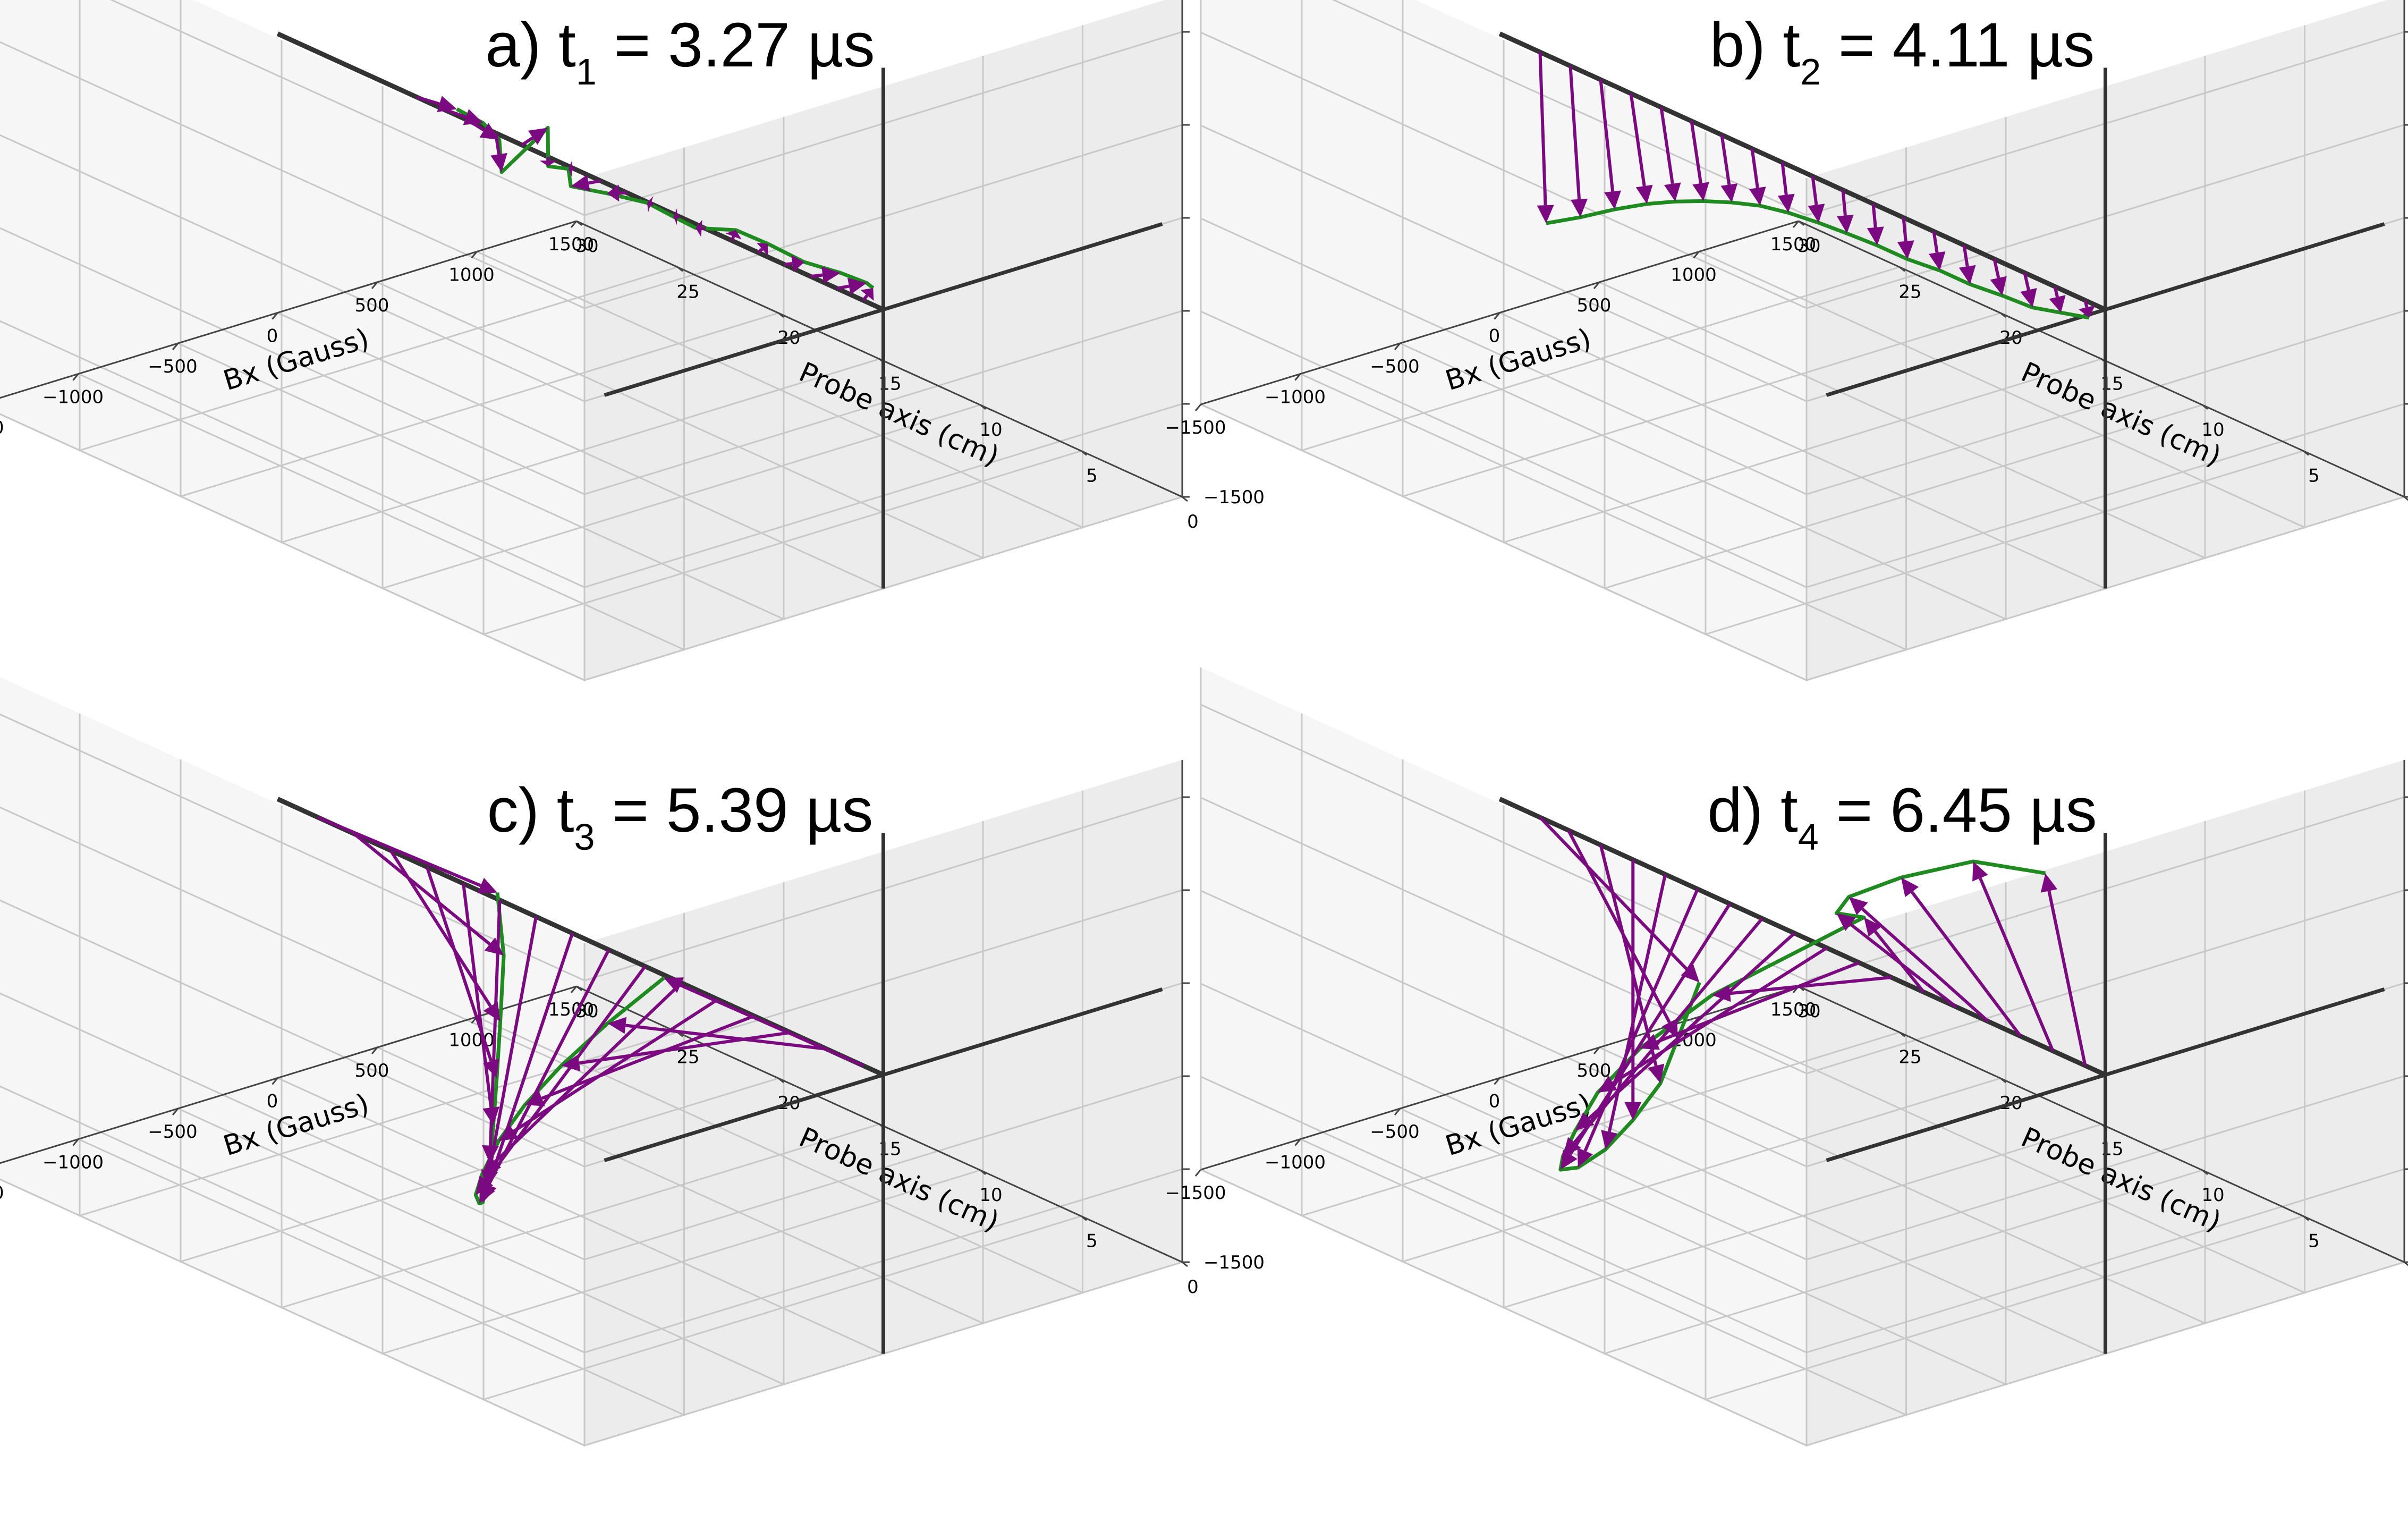 Image resolution: width=2408 pixels, height=1522 pixels. I want to click on panel-title-prefix: b) t, so click(1755, 45).